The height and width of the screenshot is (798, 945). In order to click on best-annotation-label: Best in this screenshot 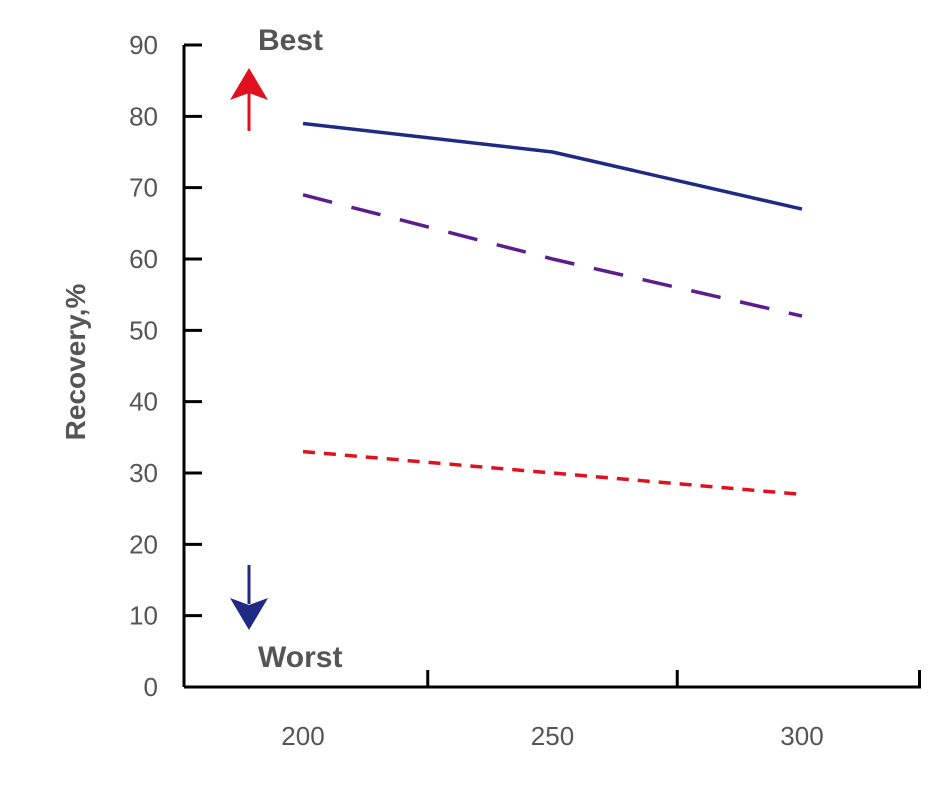, I will do `click(290, 40)`.